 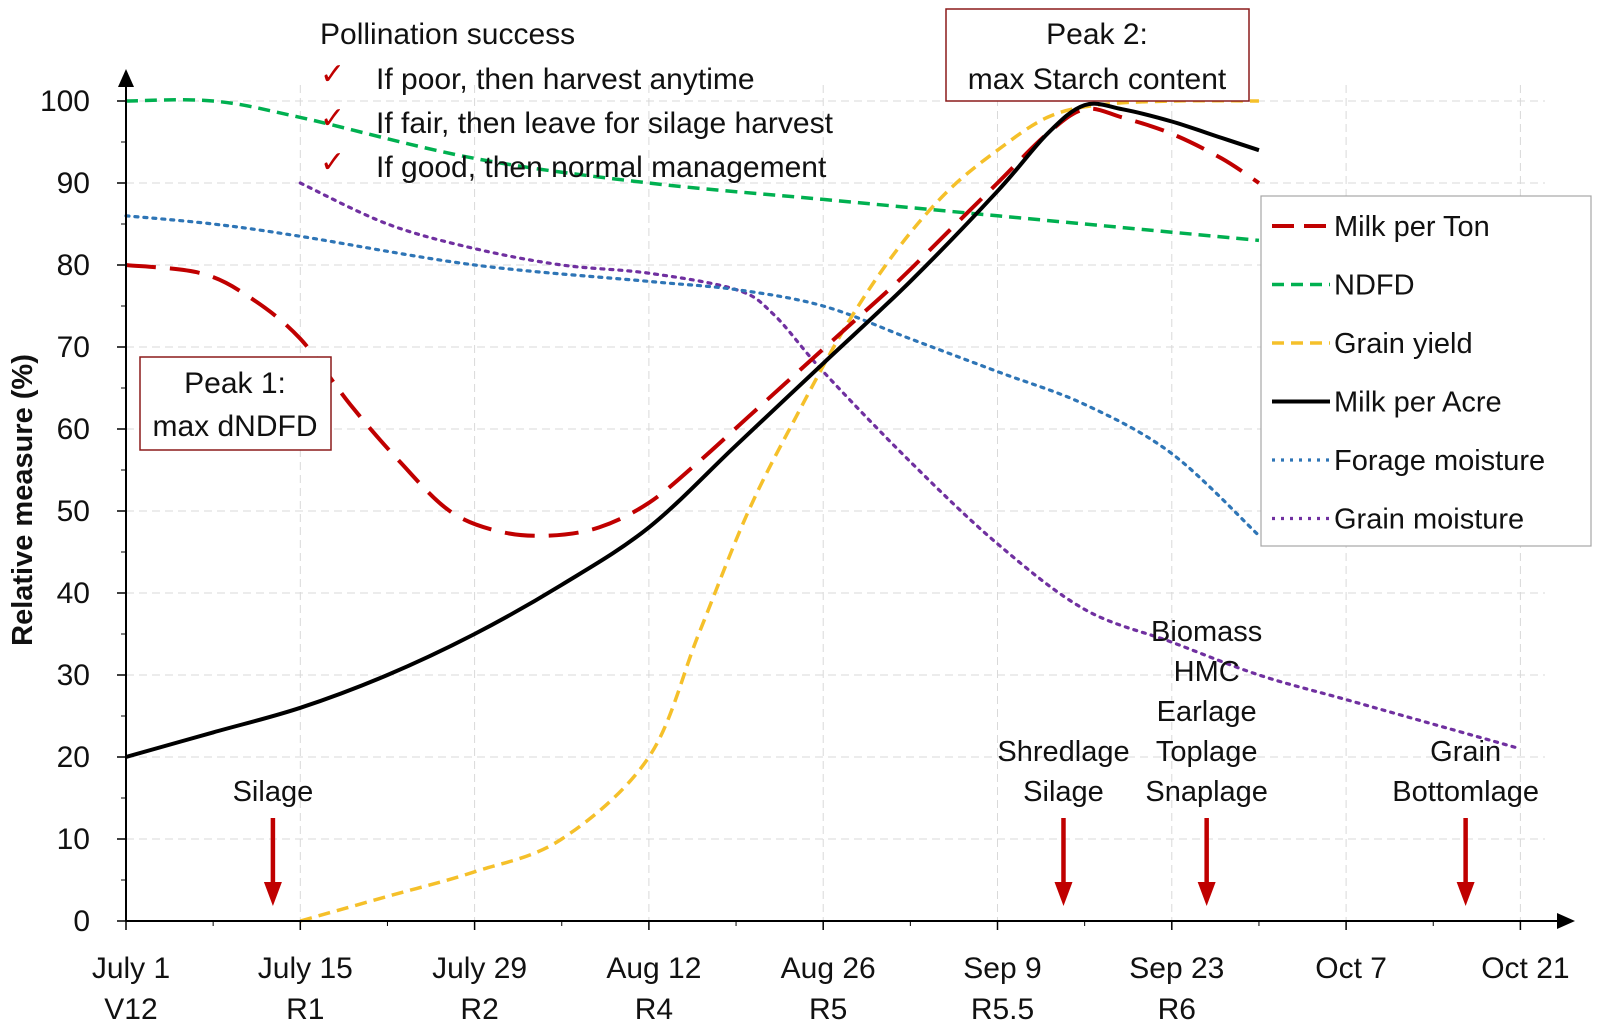 What do you see at coordinates (565, 79) in the screenshot?
I see `pollination-item-poor: If poor, then harvest anytime` at bounding box center [565, 79].